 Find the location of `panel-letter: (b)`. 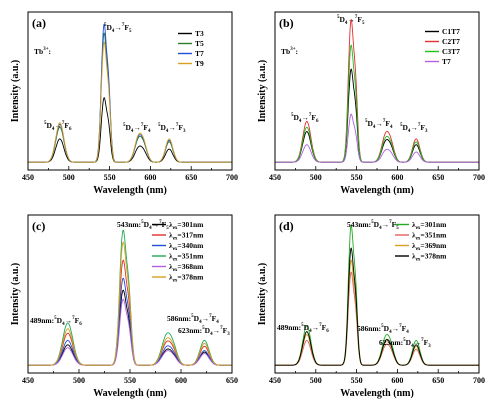

panel-letter: (b) is located at coordinates (286, 23).